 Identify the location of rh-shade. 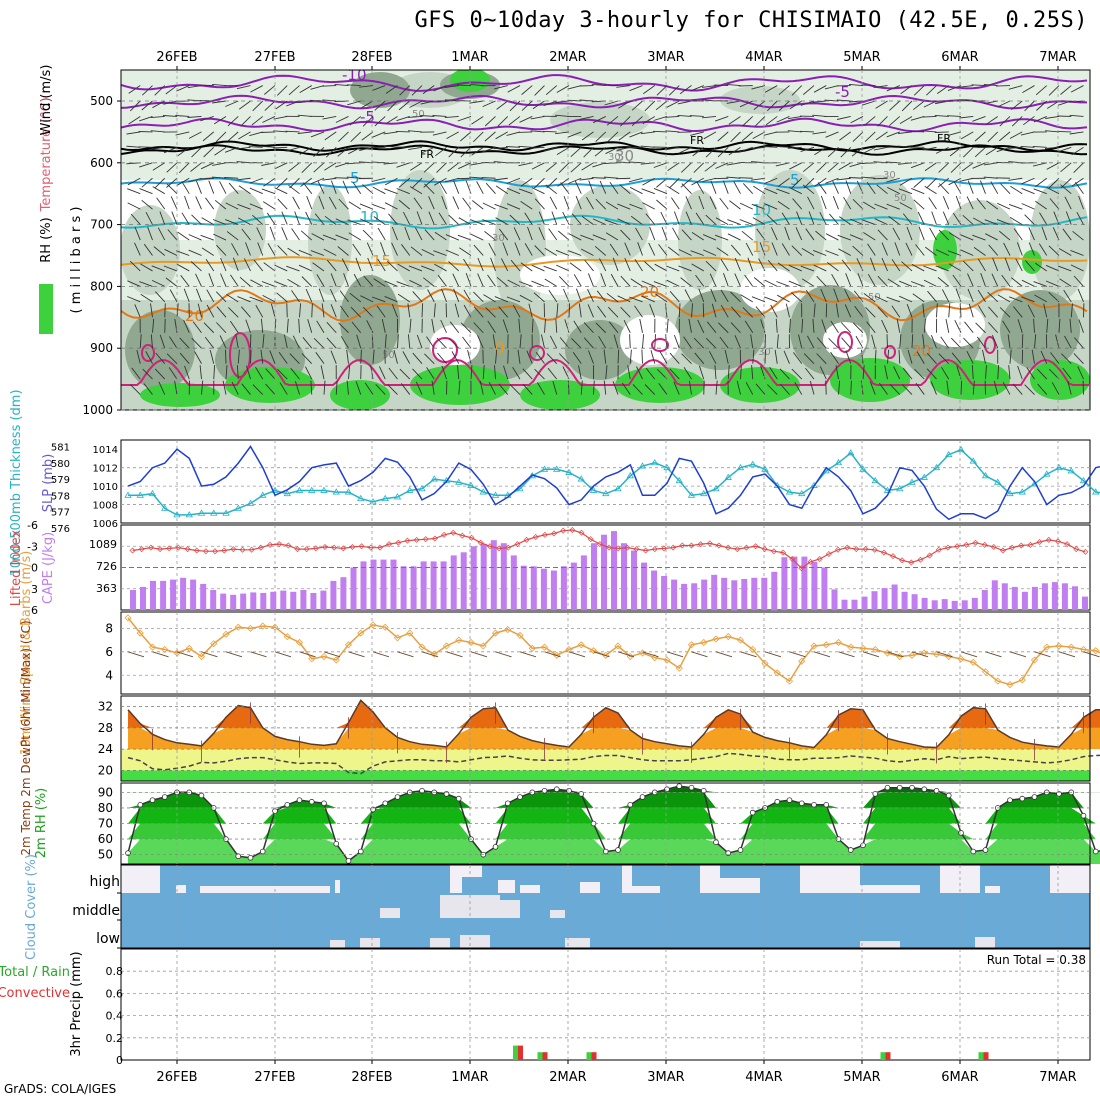
(240, 230).